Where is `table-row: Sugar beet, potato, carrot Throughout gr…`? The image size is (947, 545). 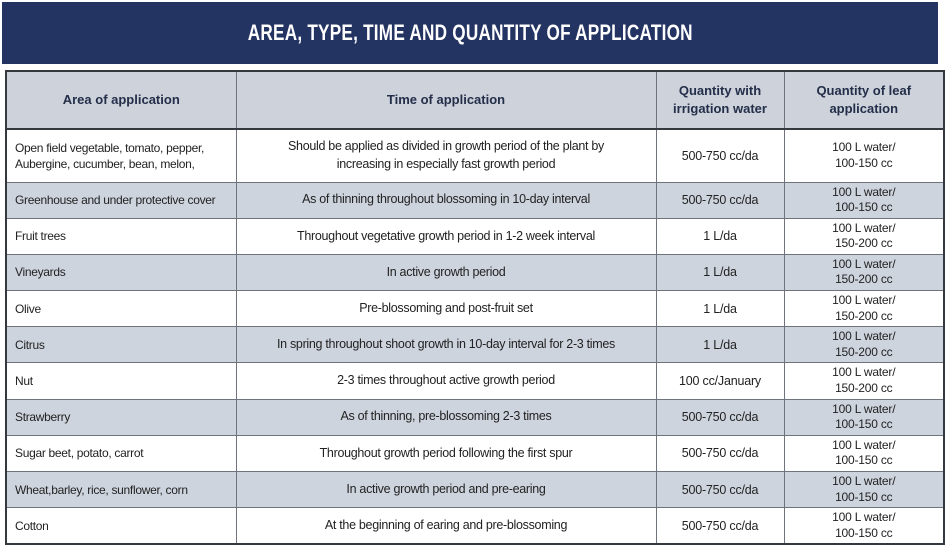 table-row: Sugar beet, potato, carrot Throughout gr… is located at coordinates (475, 453).